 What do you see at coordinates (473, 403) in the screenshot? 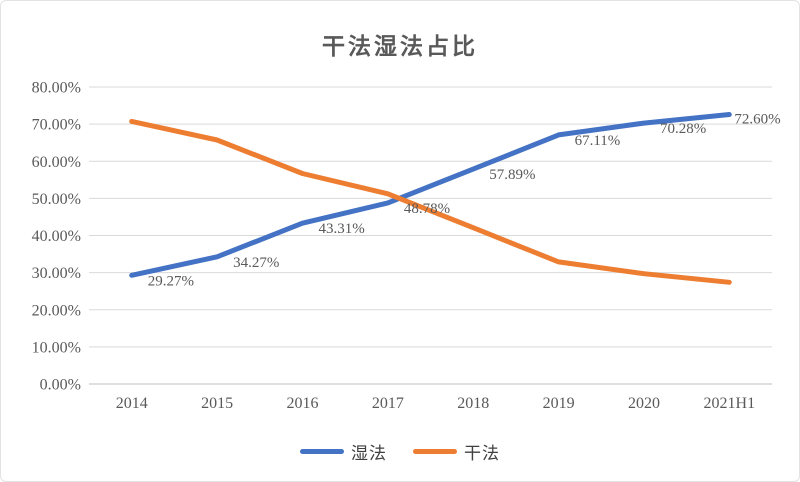
I see `x-axis-tick-label: 2018` at bounding box center [473, 403].